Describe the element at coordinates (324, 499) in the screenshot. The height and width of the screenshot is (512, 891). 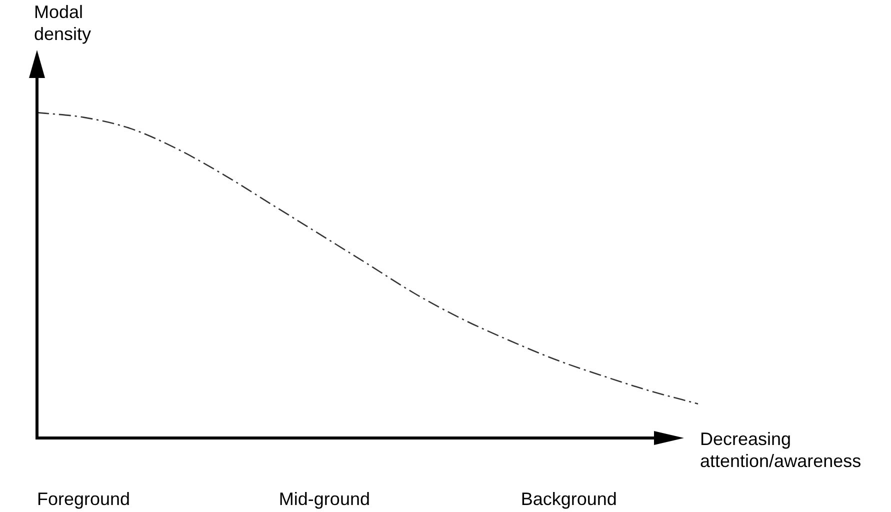
I see `text: Mid-ground` at that location.